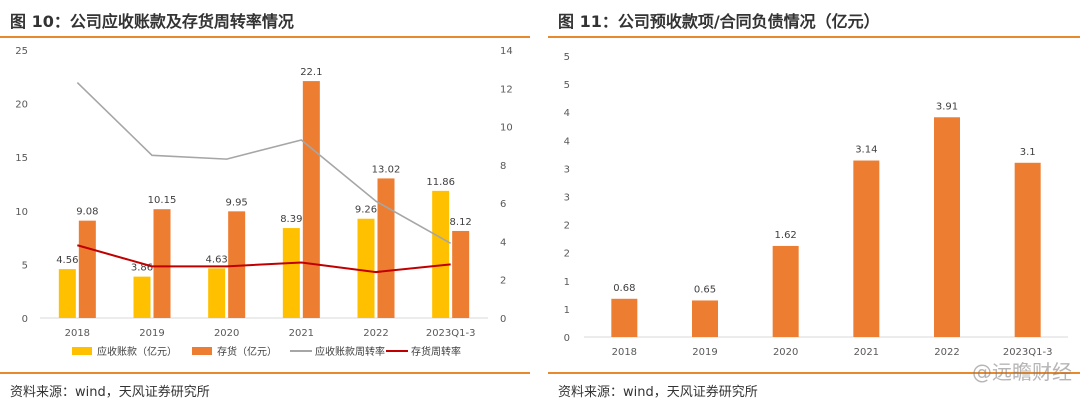 The width and height of the screenshot is (1080, 407). Describe the element at coordinates (719, 21) in the screenshot. I see `right-chart-title: 图 11：公司预收款项/合同负债情况（亿元）` at that location.